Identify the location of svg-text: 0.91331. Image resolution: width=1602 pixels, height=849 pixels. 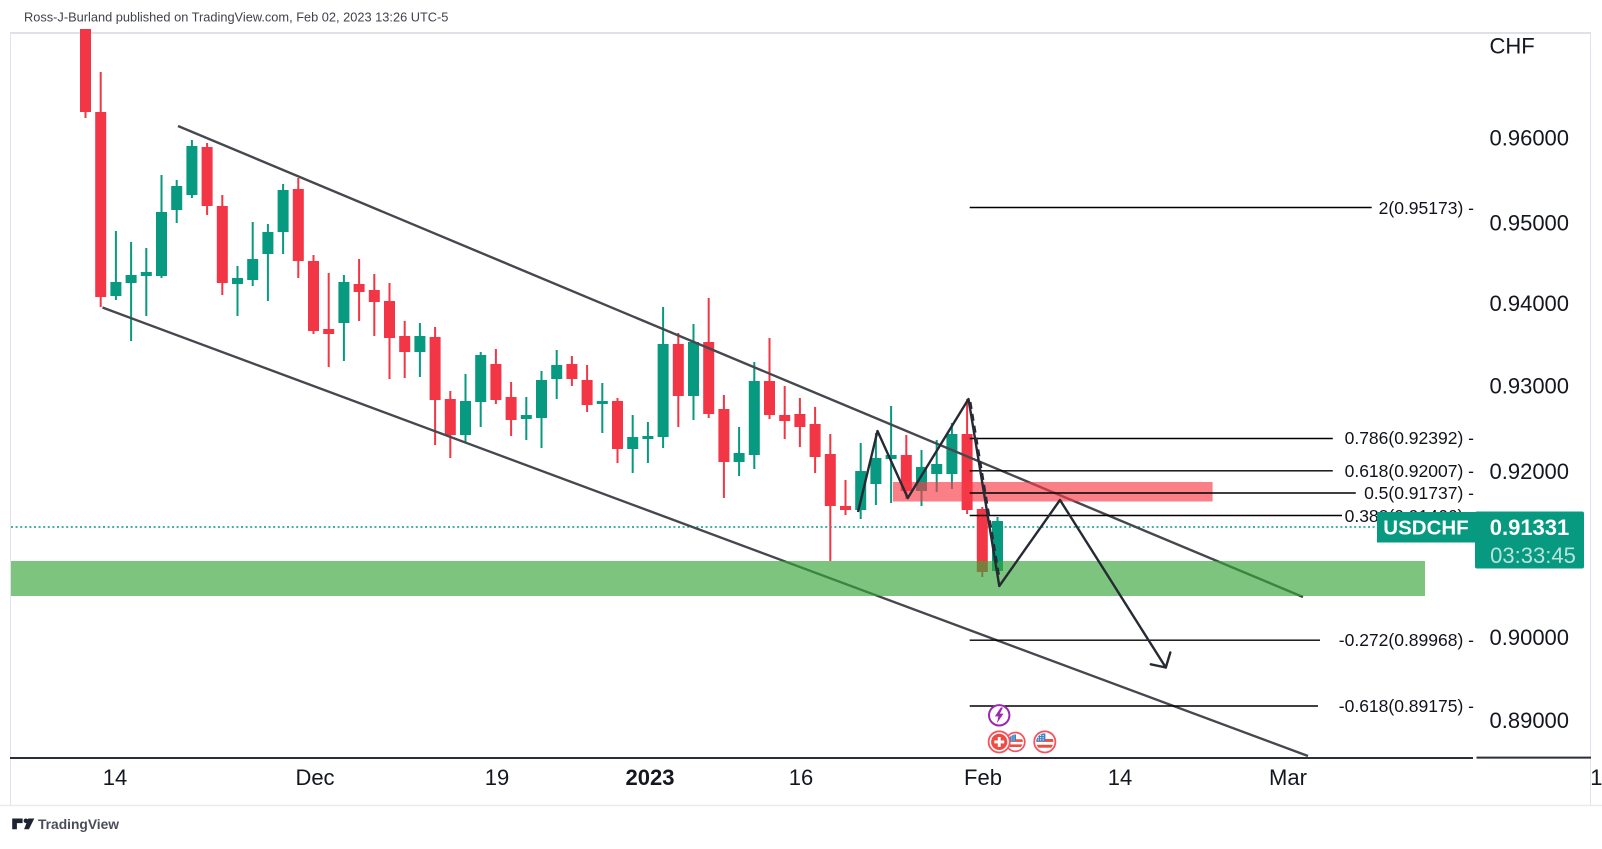
(1530, 527).